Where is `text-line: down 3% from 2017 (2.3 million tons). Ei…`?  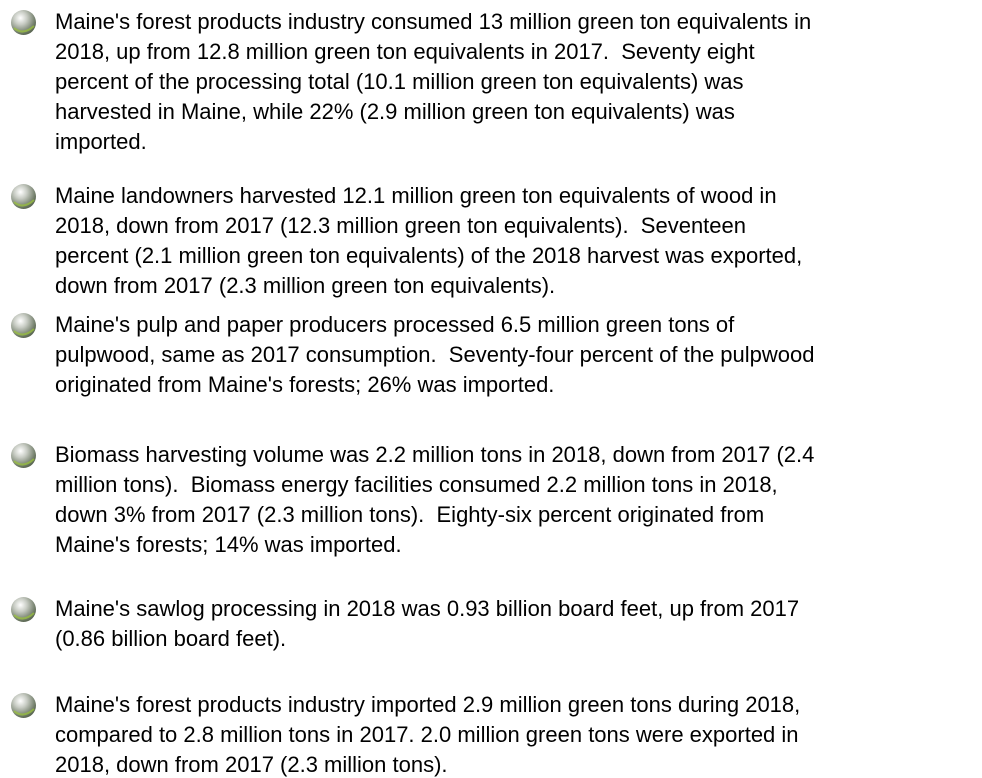 text-line: down 3% from 2017 (2.3 million tons). Ei… is located at coordinates (410, 514).